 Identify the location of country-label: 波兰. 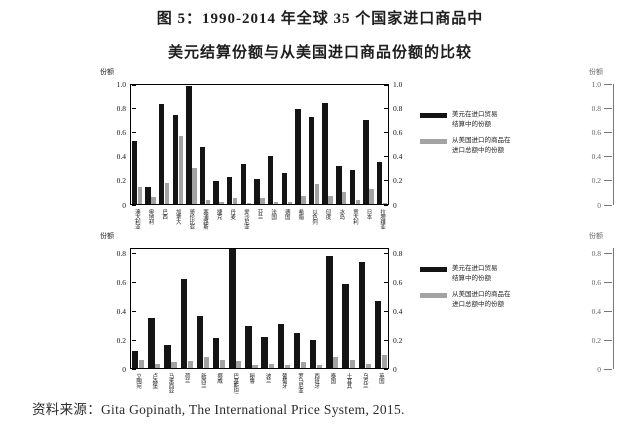
(267, 378).